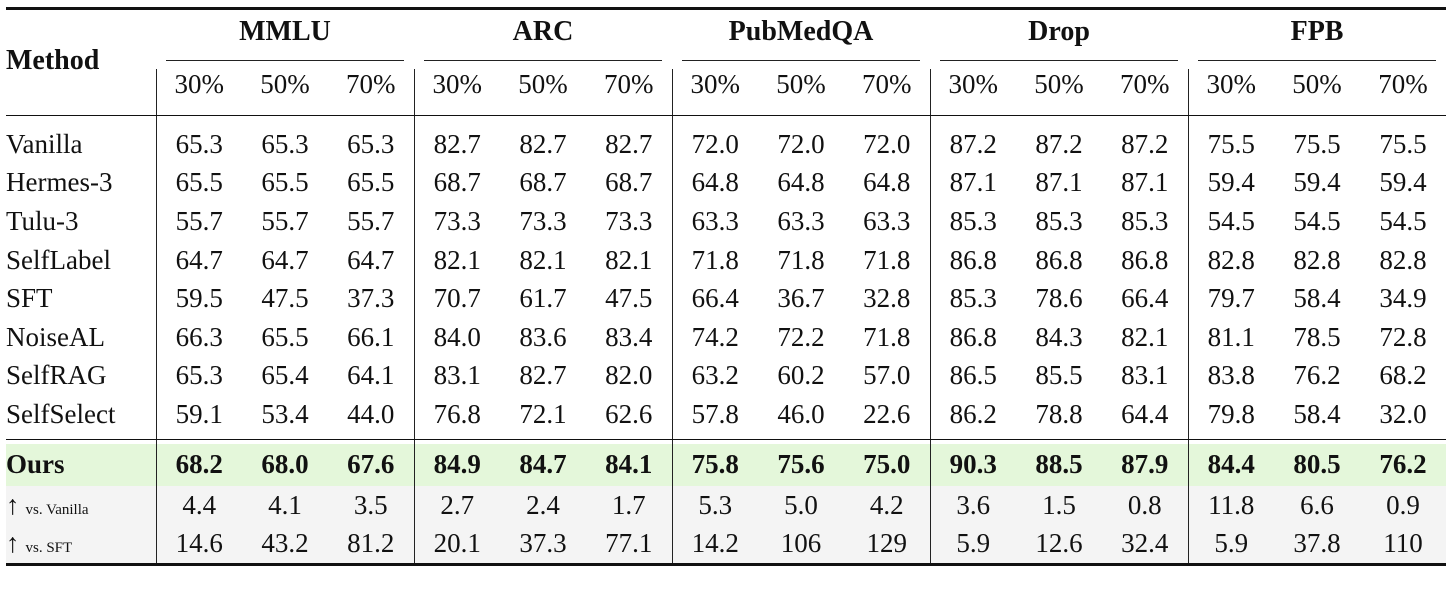  What do you see at coordinates (1317, 543) in the screenshot?
I see `table-cell: 37.8` at bounding box center [1317, 543].